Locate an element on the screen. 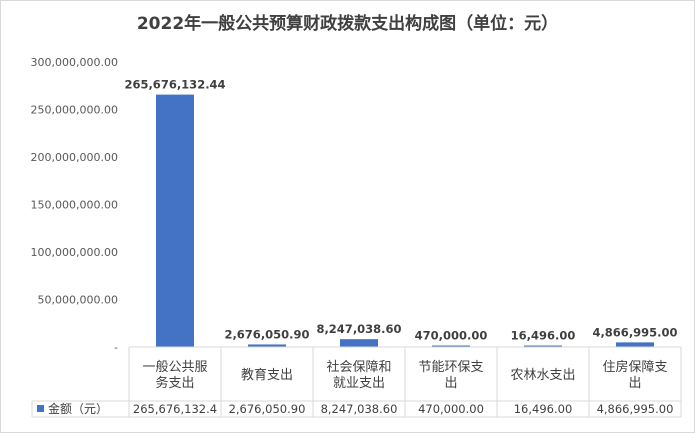 The height and width of the screenshot is (433, 695). y-tick-label: 150,000,000.00 is located at coordinates (74, 205).